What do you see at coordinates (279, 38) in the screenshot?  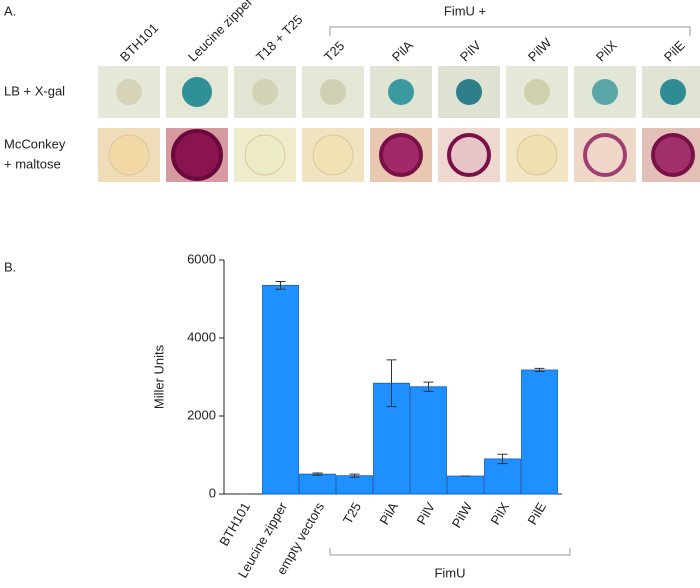 I see `column-label: T18 + T25` at bounding box center [279, 38].